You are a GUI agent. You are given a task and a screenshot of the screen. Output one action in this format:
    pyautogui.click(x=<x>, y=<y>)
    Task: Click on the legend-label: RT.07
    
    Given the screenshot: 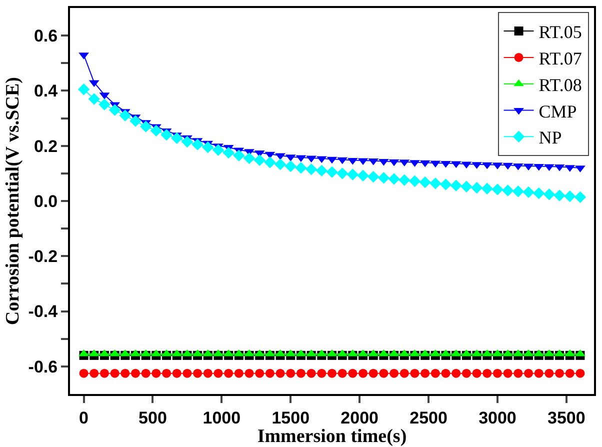 What is the action you would take?
    pyautogui.click(x=560, y=58)
    